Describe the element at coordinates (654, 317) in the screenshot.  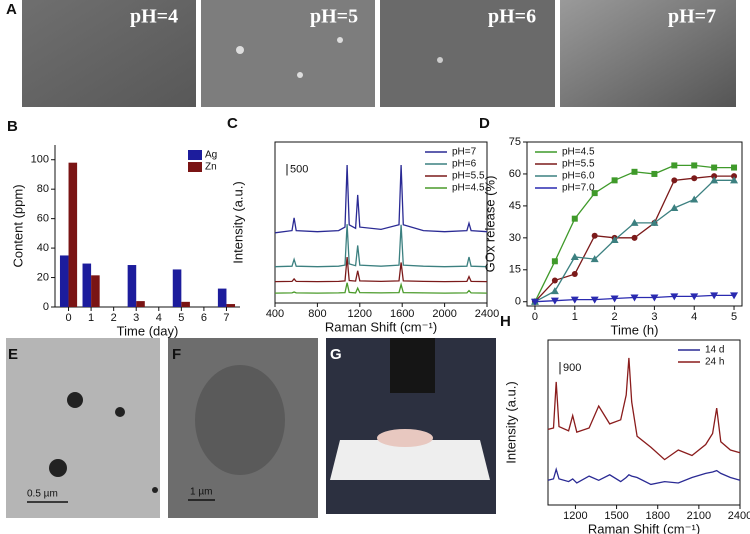
I see `x-tick-label: 3` at that location.